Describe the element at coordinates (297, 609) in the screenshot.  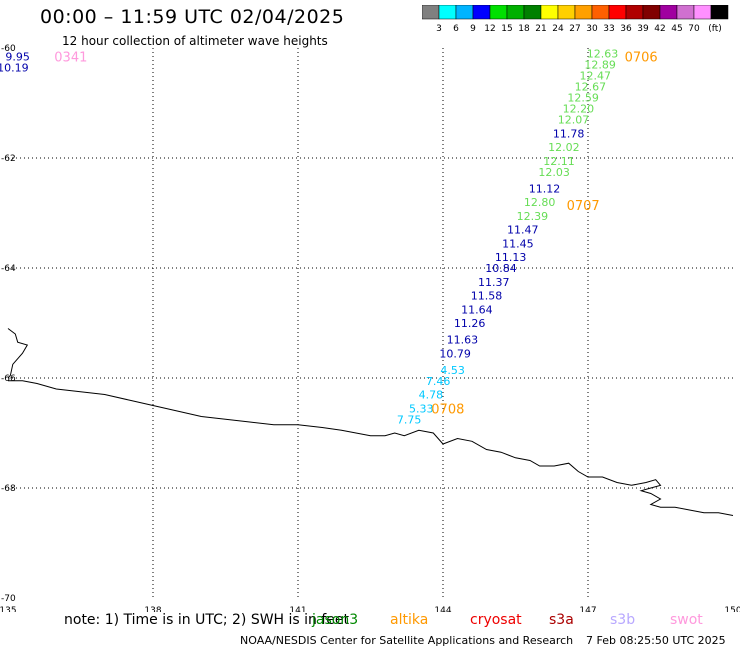
I see `lon-tick-label: 141` at that location.